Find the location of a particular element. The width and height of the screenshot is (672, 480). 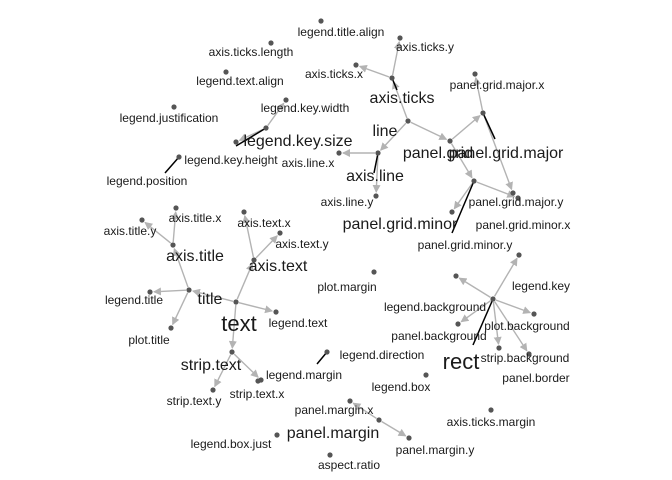

node-label-legend.key: legend.key is located at coordinates (541, 286).